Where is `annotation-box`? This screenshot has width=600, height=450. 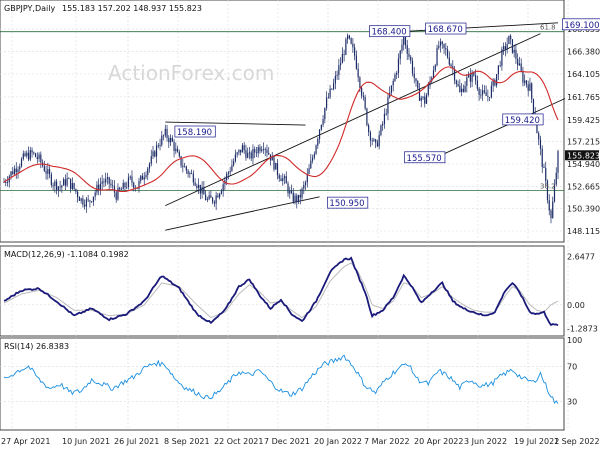
annotation-box is located at coordinates (580, 24).